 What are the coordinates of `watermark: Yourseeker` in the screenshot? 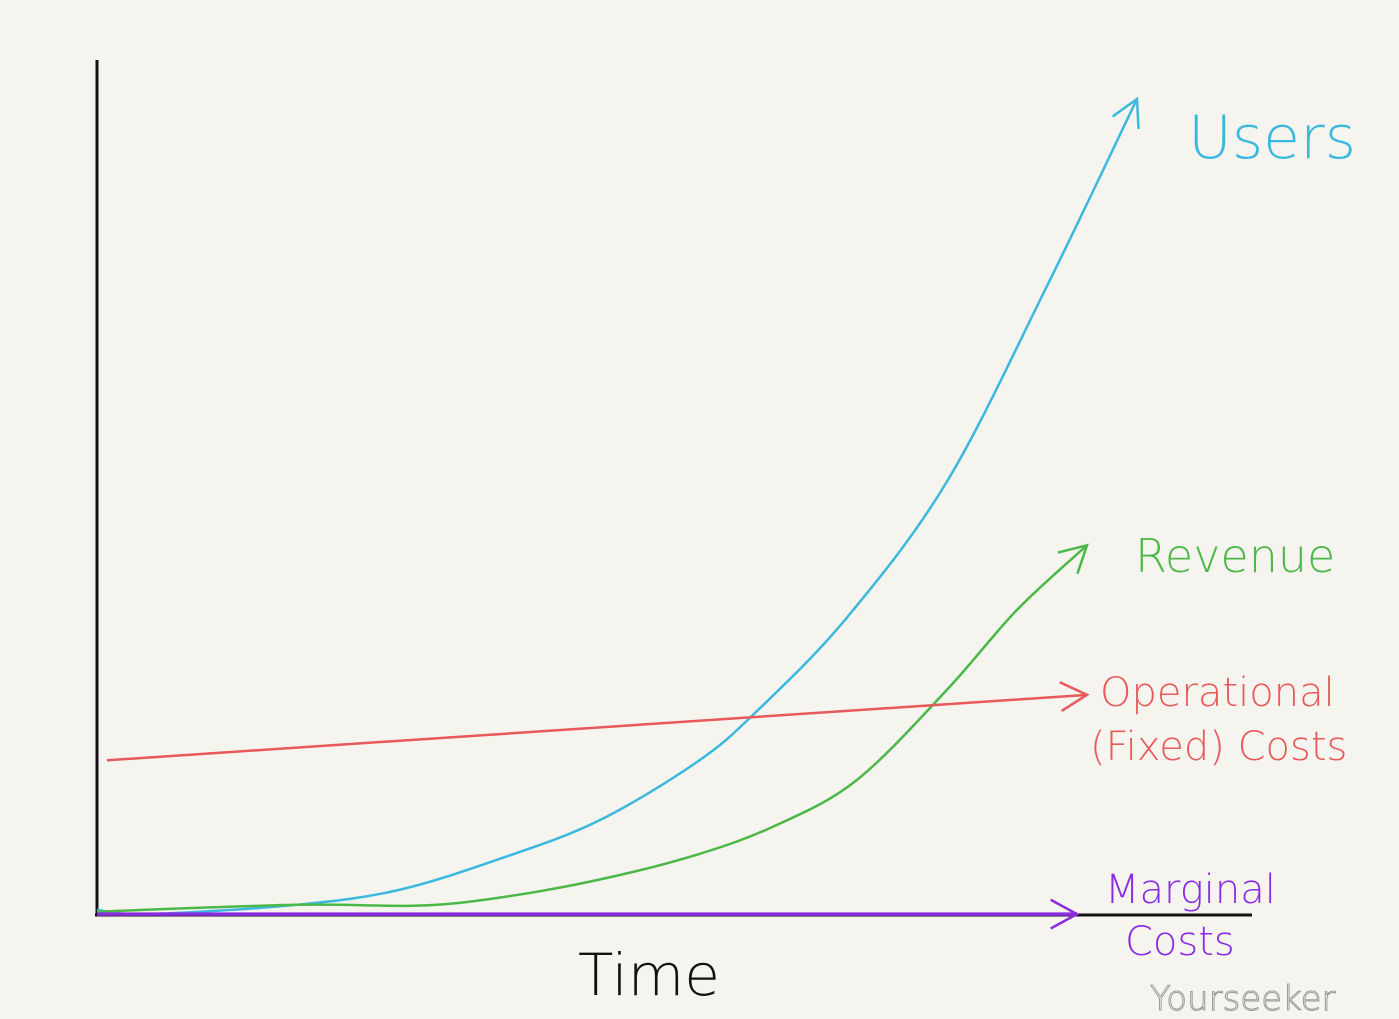 It's located at (1243, 999).